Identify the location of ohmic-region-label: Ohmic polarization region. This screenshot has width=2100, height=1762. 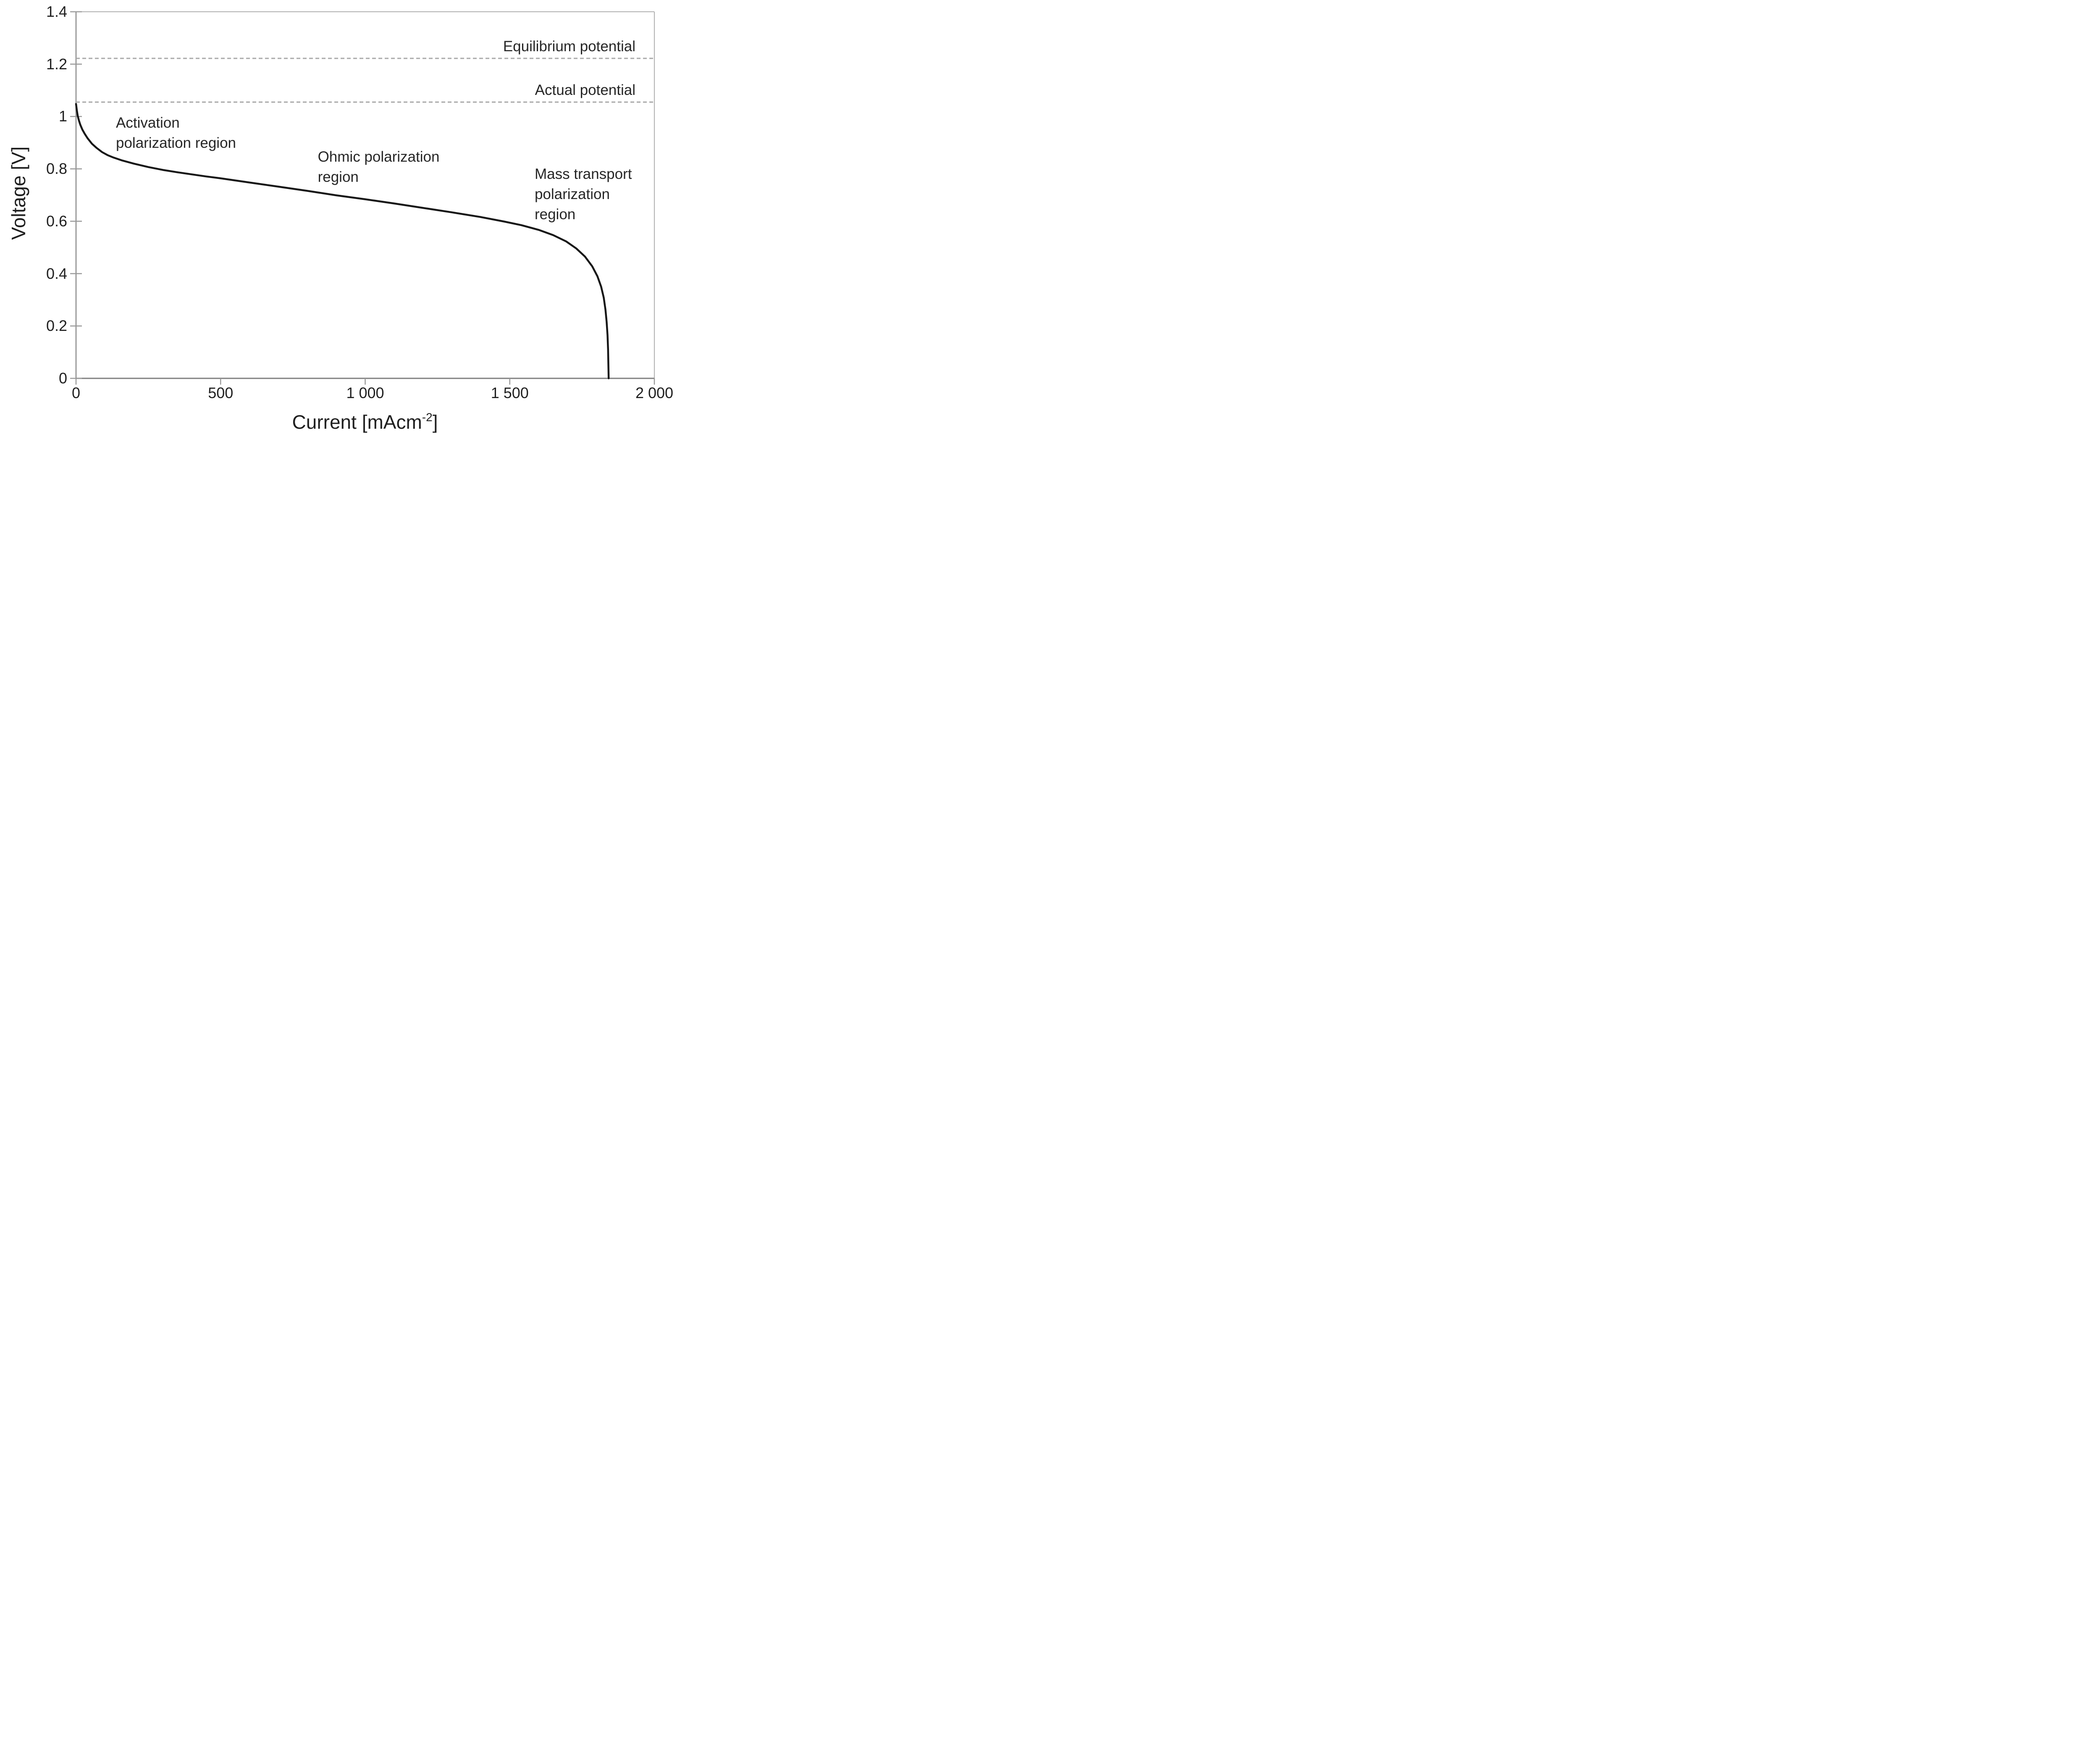
(379, 167).